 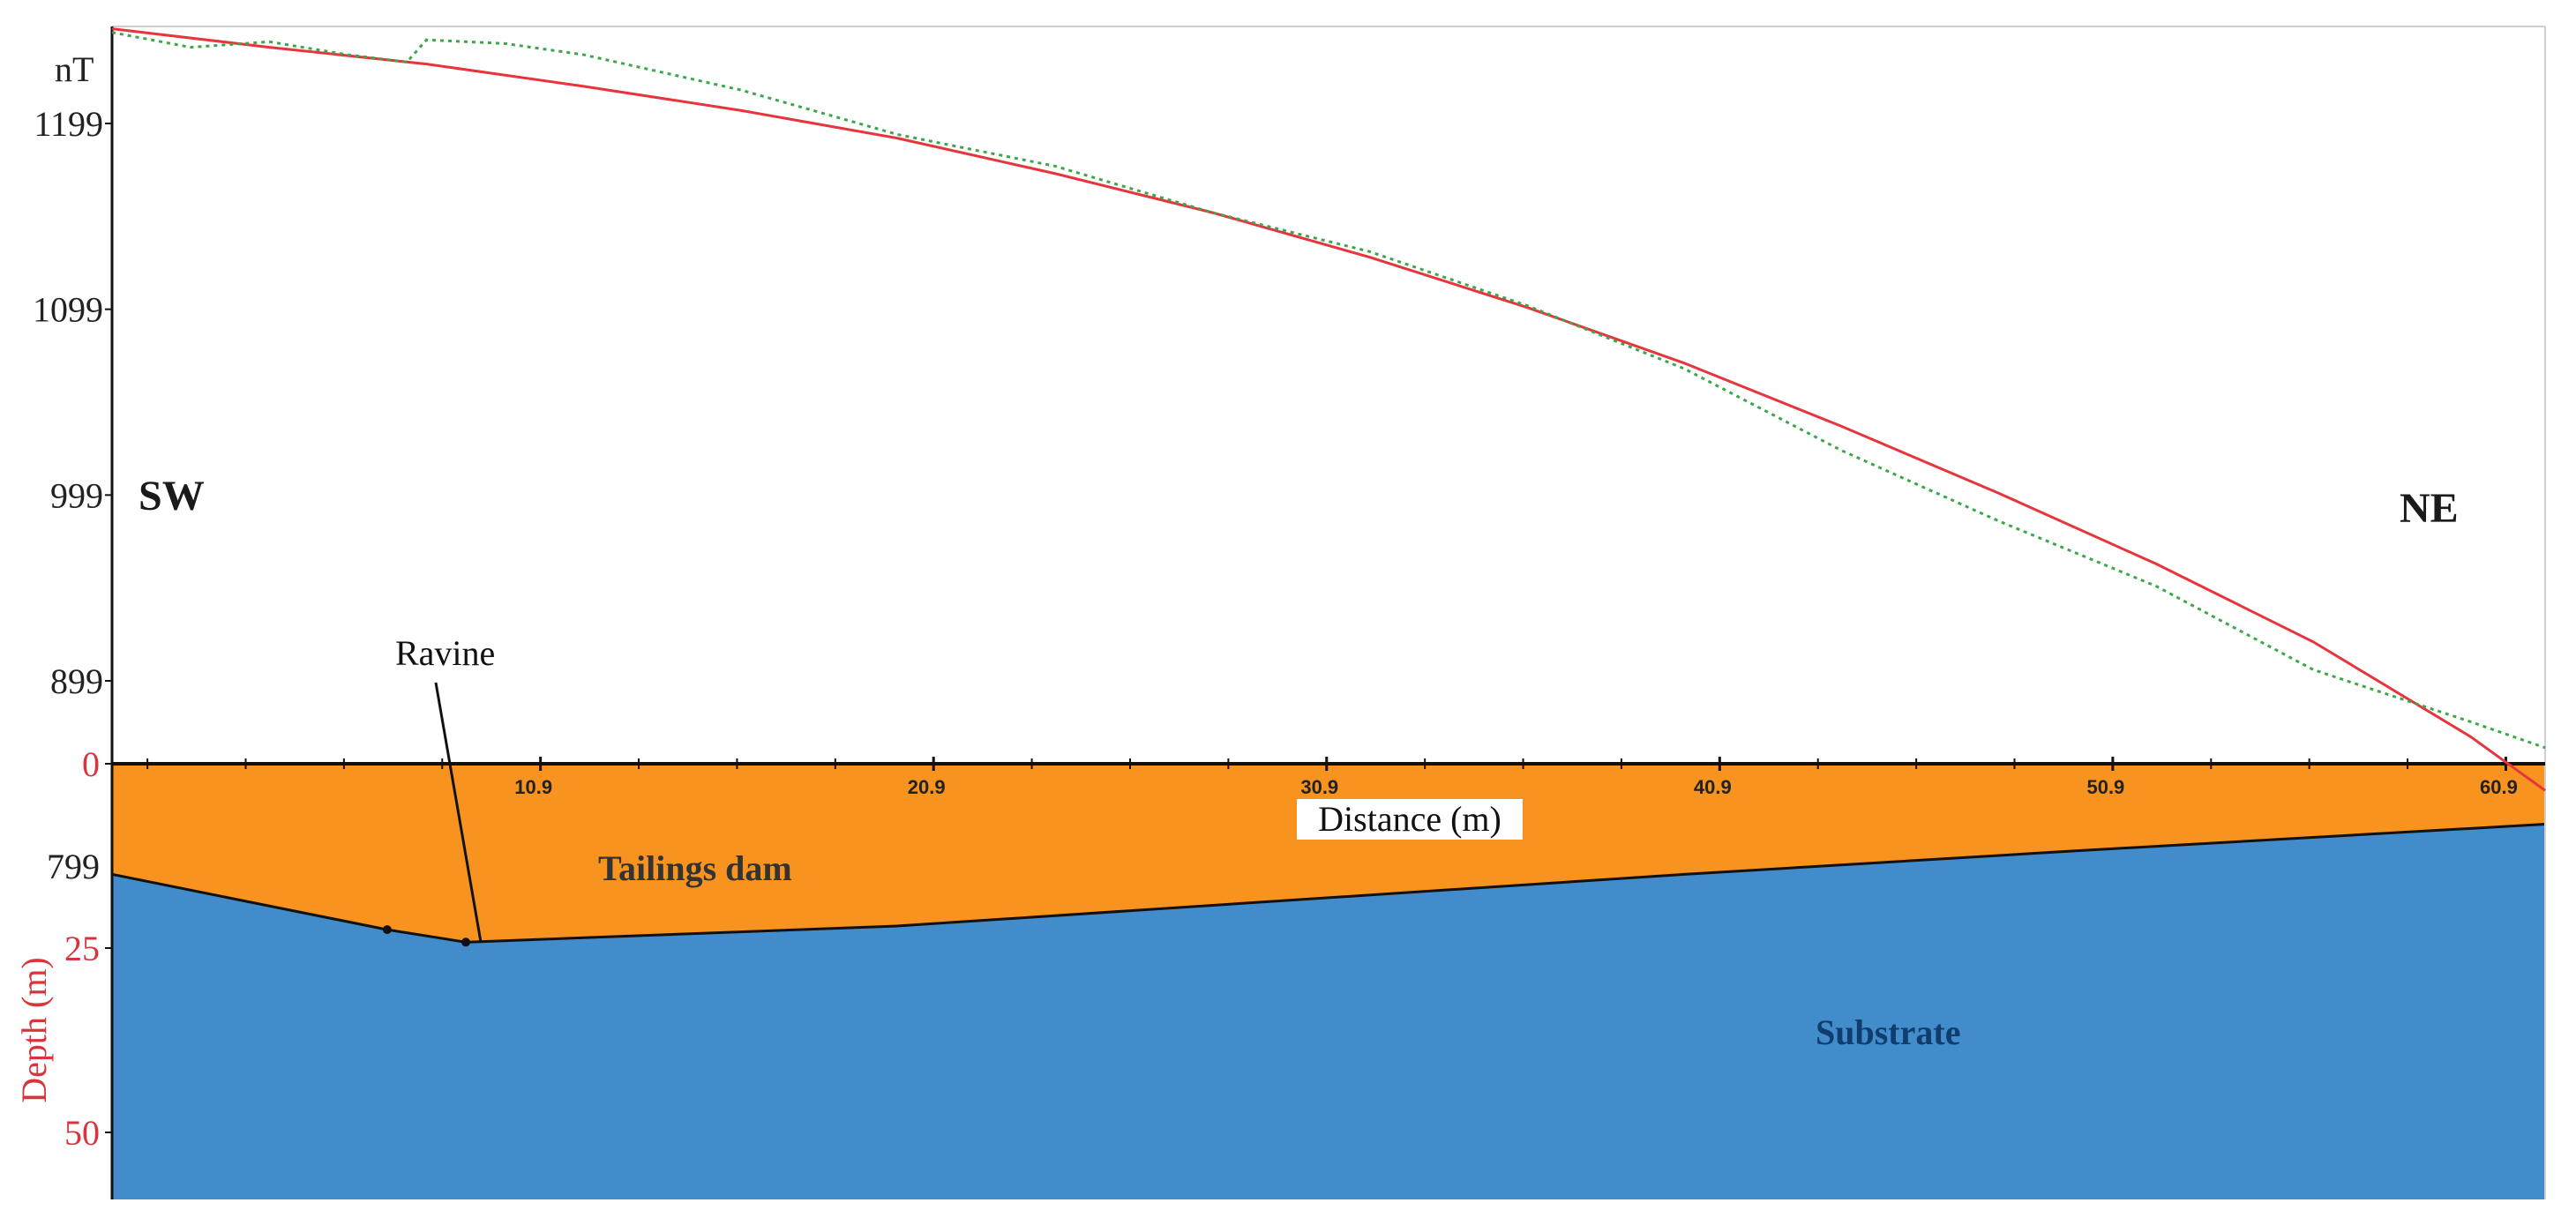 I want to click on ravine-label: Ravine, so click(x=445, y=653).